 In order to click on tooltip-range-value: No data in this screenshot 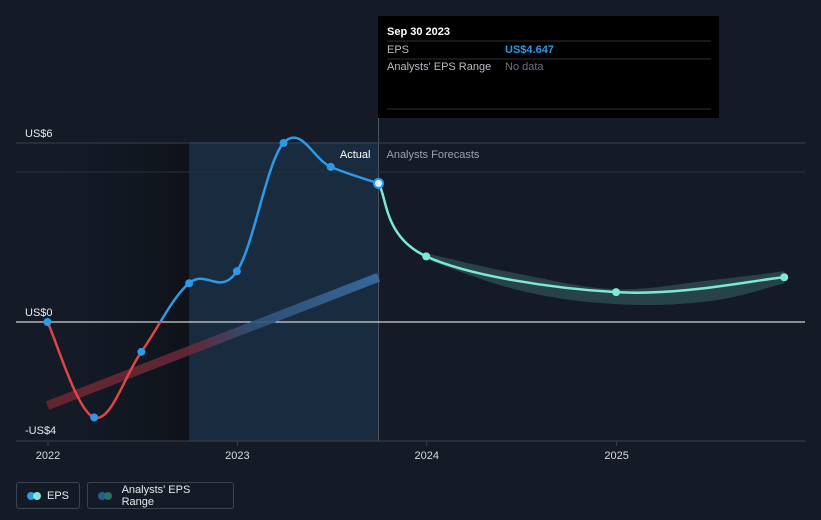, I will do `click(524, 67)`.